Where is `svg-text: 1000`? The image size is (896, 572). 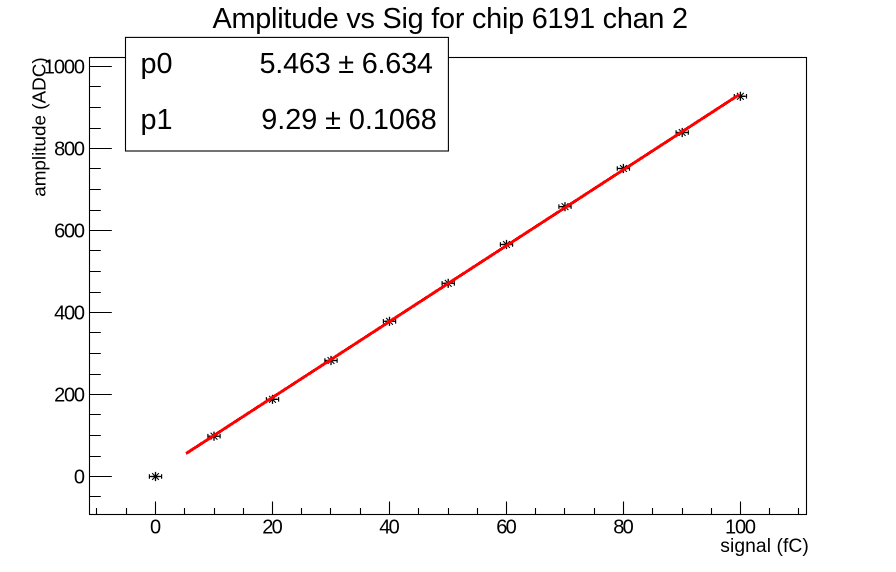
svg-text: 1000 is located at coordinates (64, 68).